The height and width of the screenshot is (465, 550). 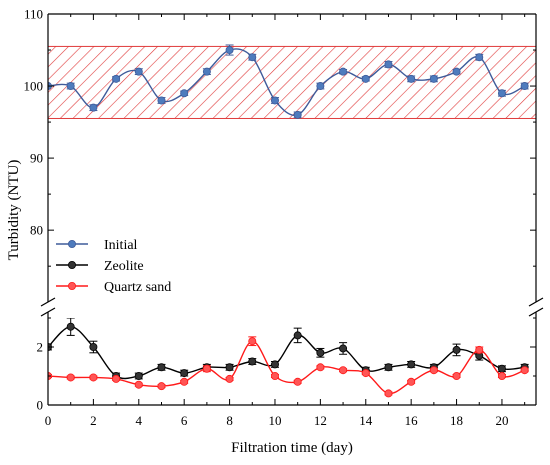 I want to click on x-tick-label: 10, so click(x=274, y=420).